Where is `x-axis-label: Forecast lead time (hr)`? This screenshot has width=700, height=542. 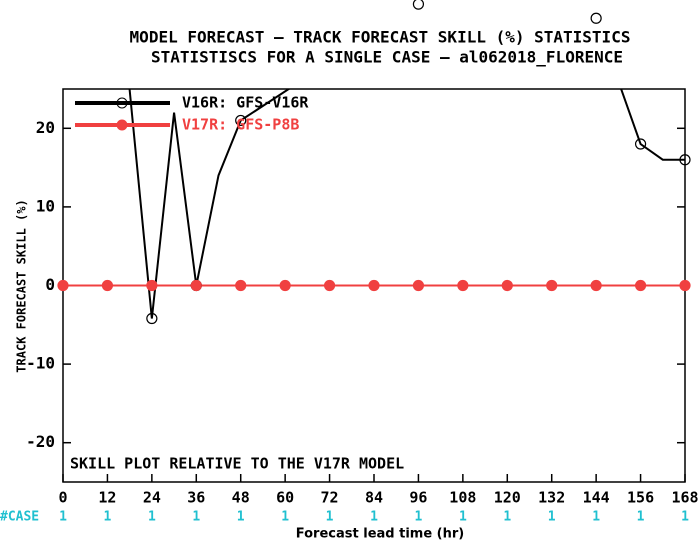 x-axis-label: Forecast lead time (hr) is located at coordinates (380, 534).